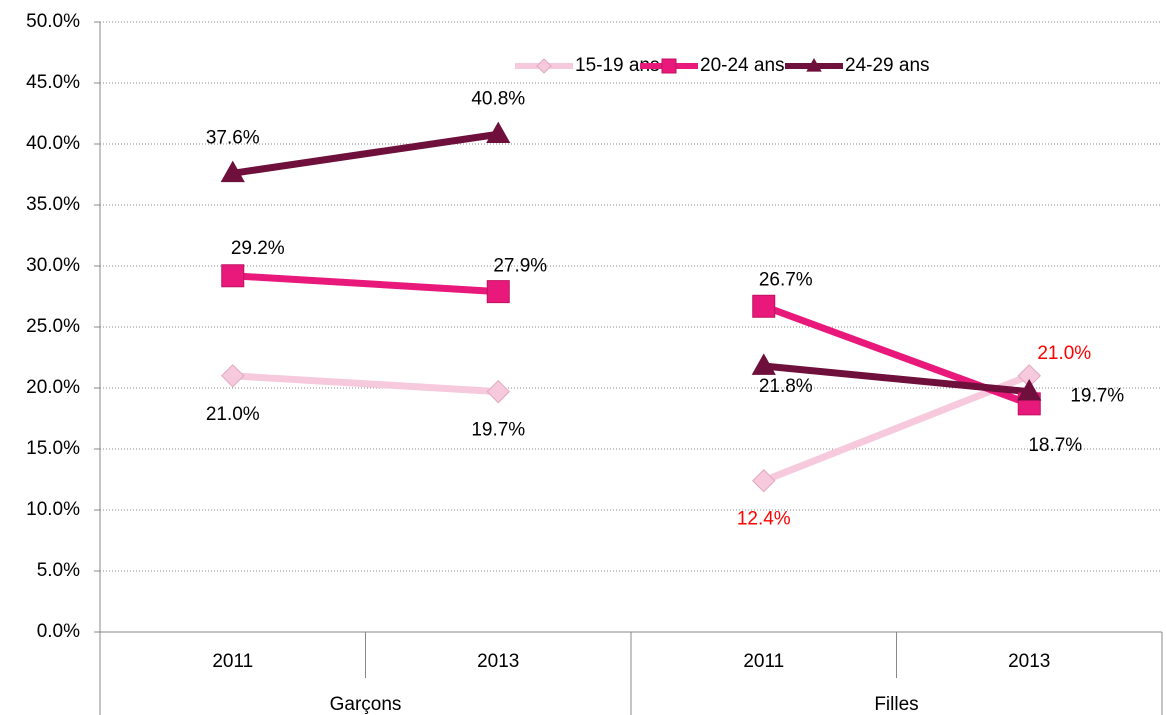 Image resolution: width=1167 pixels, height=715 pixels. Describe the element at coordinates (53, 448) in the screenshot. I see `y-tick-label: 15.0%` at that location.